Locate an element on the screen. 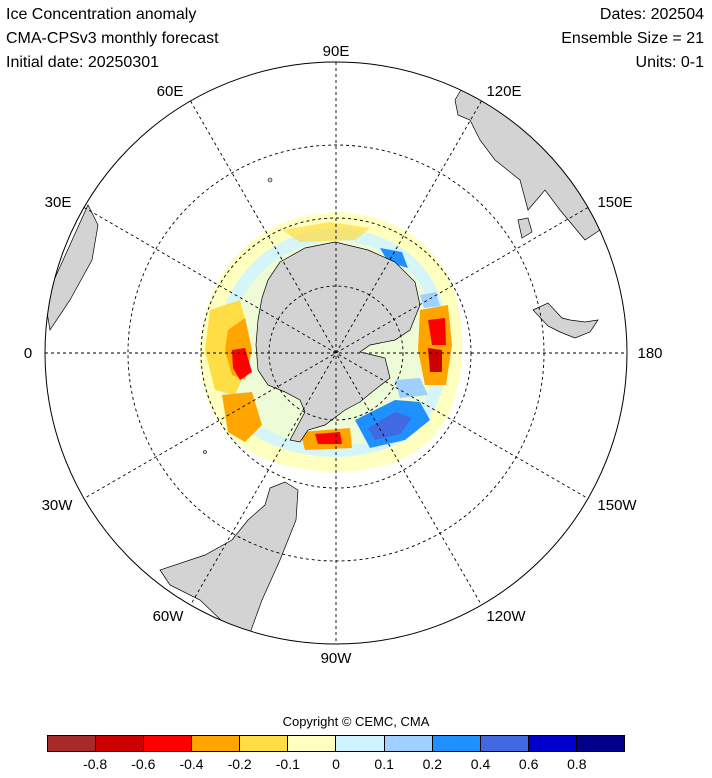 The image size is (712, 778). lon-label-0: 0 is located at coordinates (28, 353).